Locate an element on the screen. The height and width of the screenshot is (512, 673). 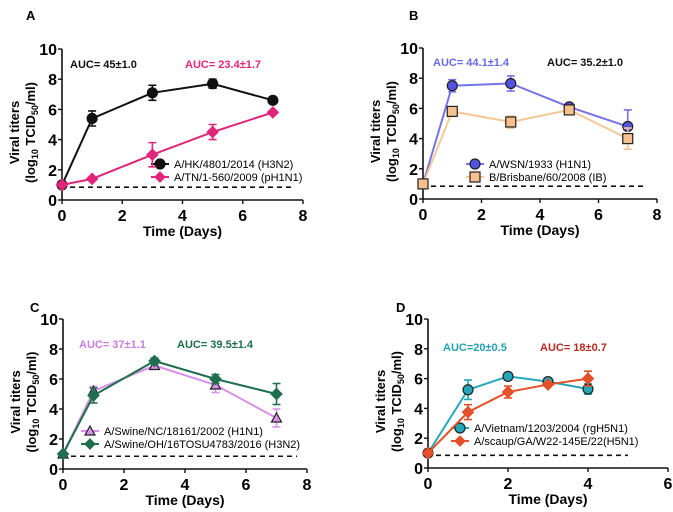
auc-annotation: AUC= 23.4±1.7 is located at coordinates (223, 65).